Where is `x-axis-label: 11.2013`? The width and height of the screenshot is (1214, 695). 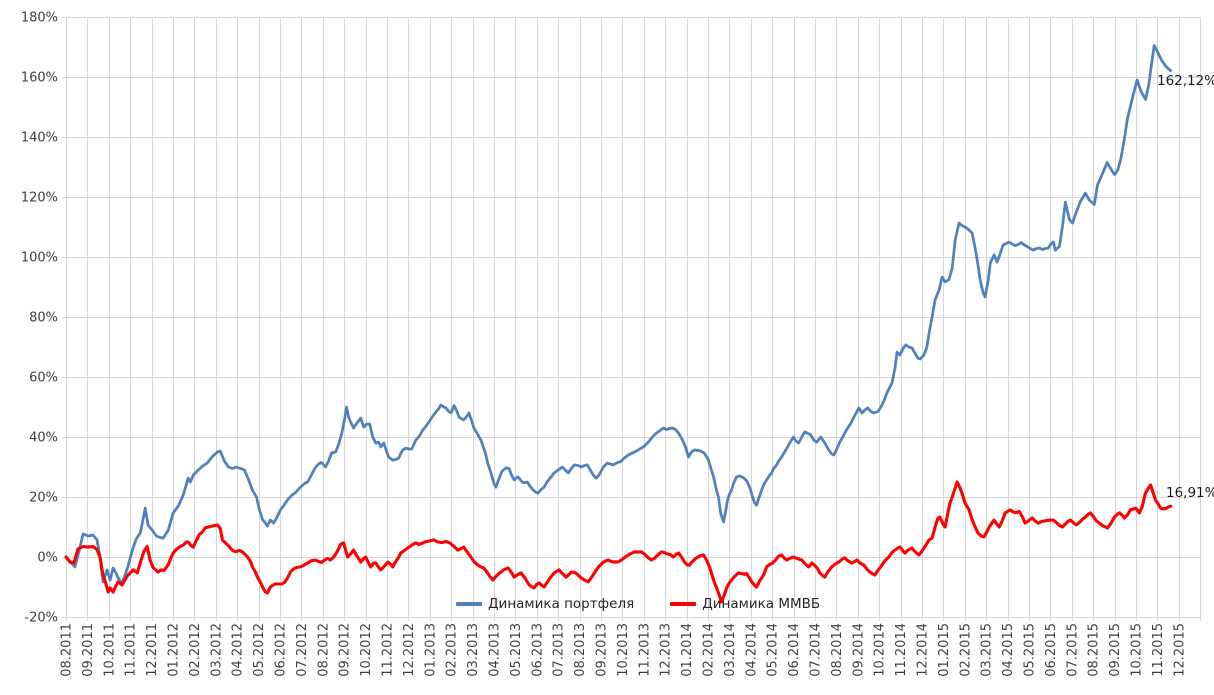
x-axis-label: 11.2013 is located at coordinates (644, 650).